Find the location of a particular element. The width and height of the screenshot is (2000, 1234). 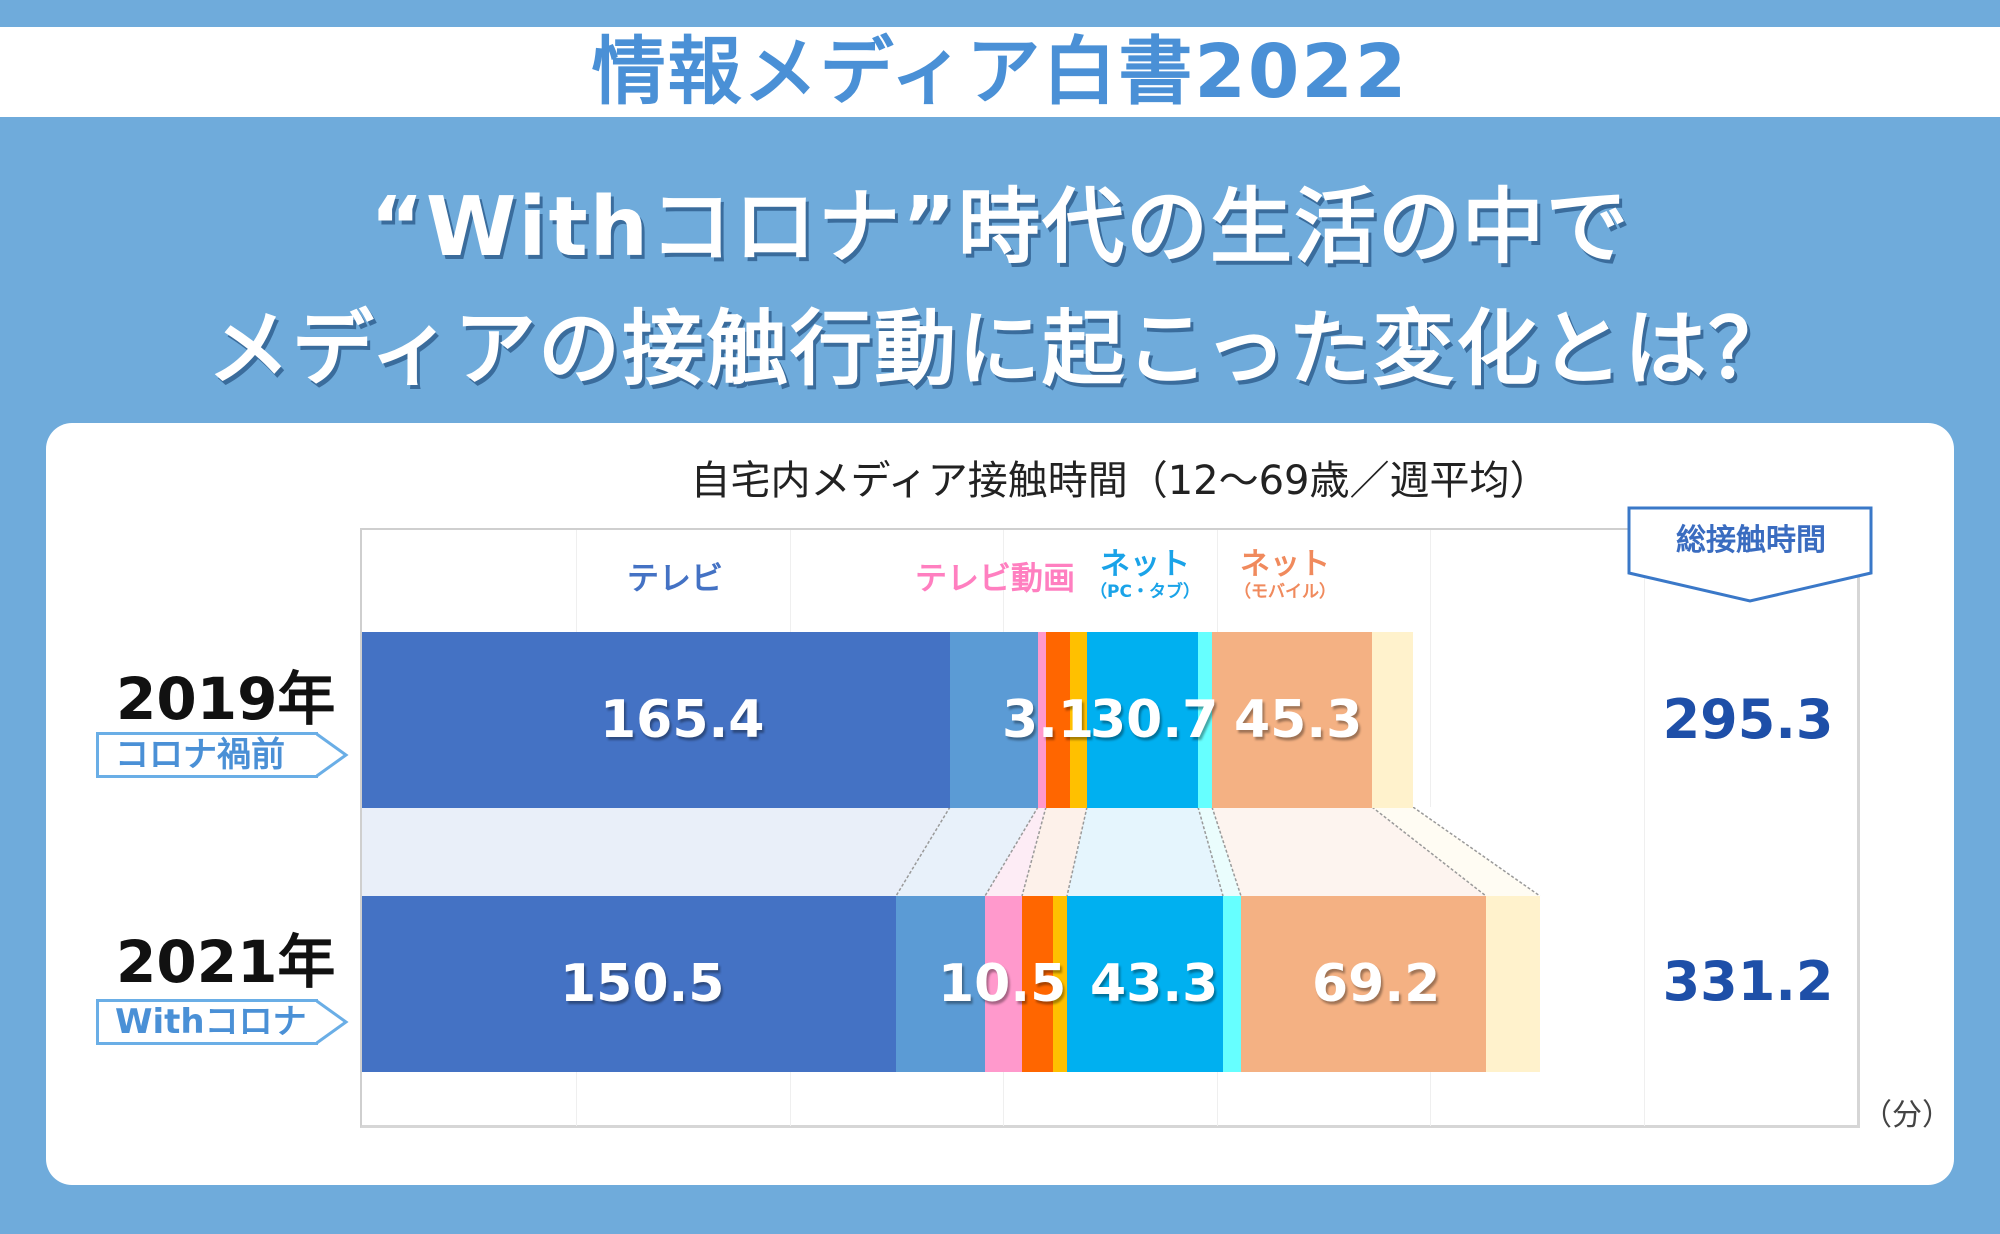

chart-title: 自宅内メディア接触時間（12〜69歳／週平均） is located at coordinates (1120, 481).